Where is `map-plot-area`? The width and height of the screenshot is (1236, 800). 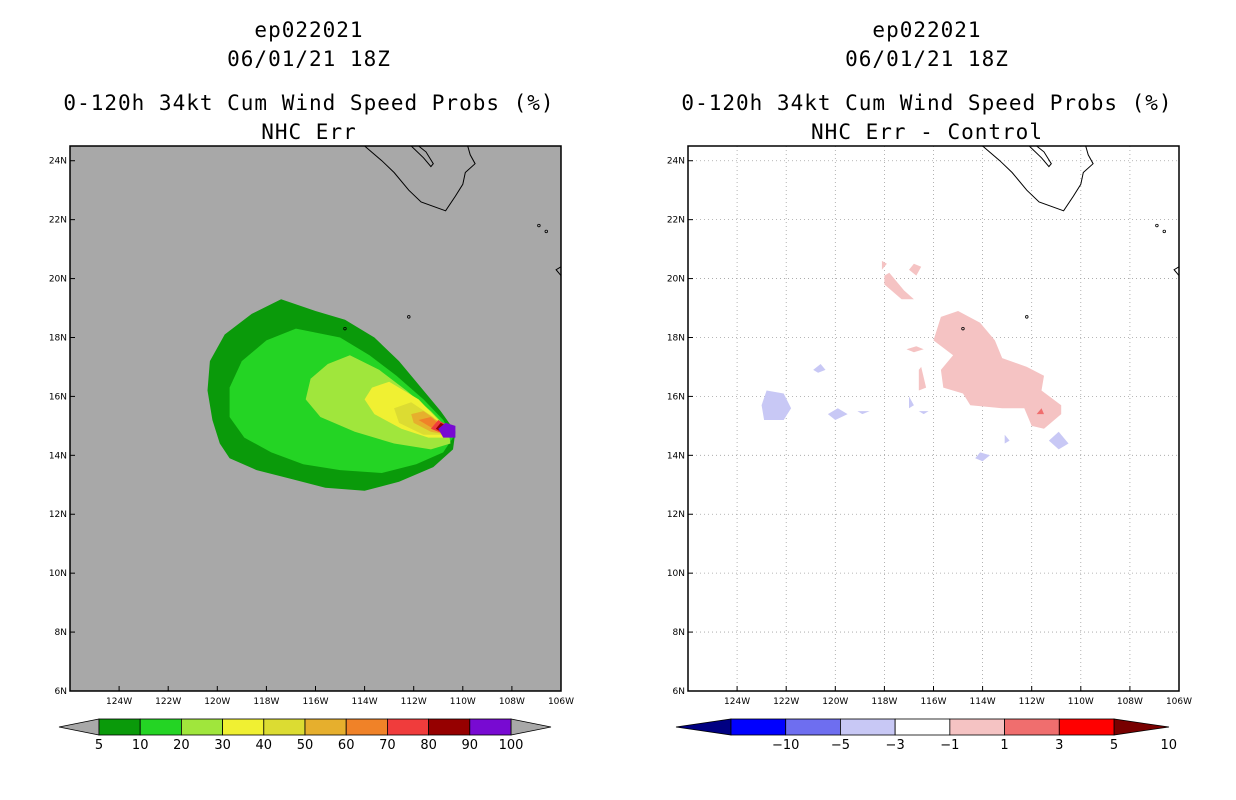
map-plot-area is located at coordinates (384, 318).